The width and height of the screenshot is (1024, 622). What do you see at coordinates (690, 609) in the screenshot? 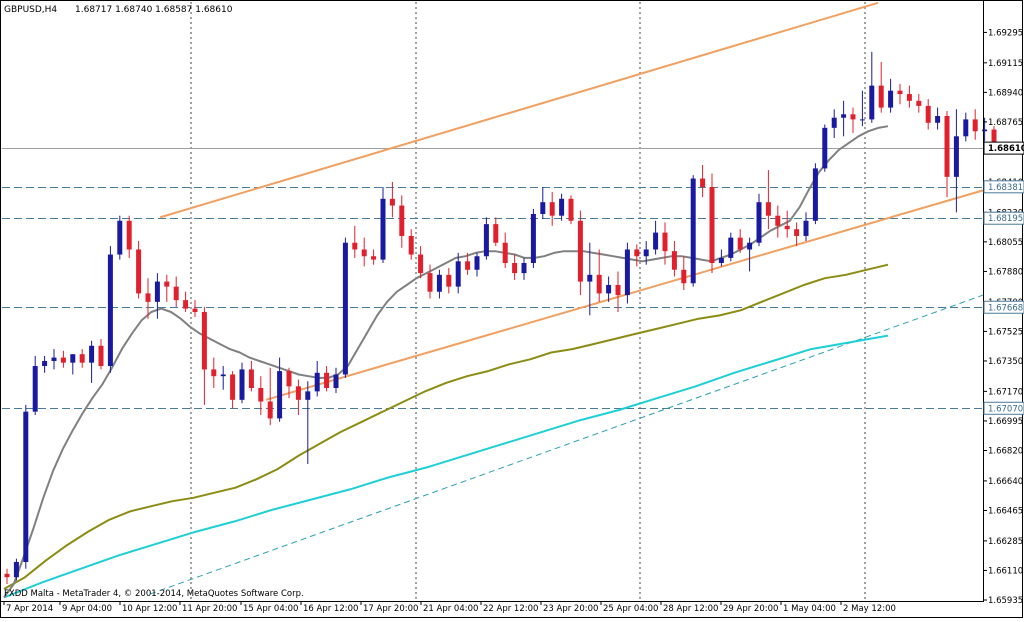
I see `x-tick-label: 28 Apr 12:00` at bounding box center [690, 609].